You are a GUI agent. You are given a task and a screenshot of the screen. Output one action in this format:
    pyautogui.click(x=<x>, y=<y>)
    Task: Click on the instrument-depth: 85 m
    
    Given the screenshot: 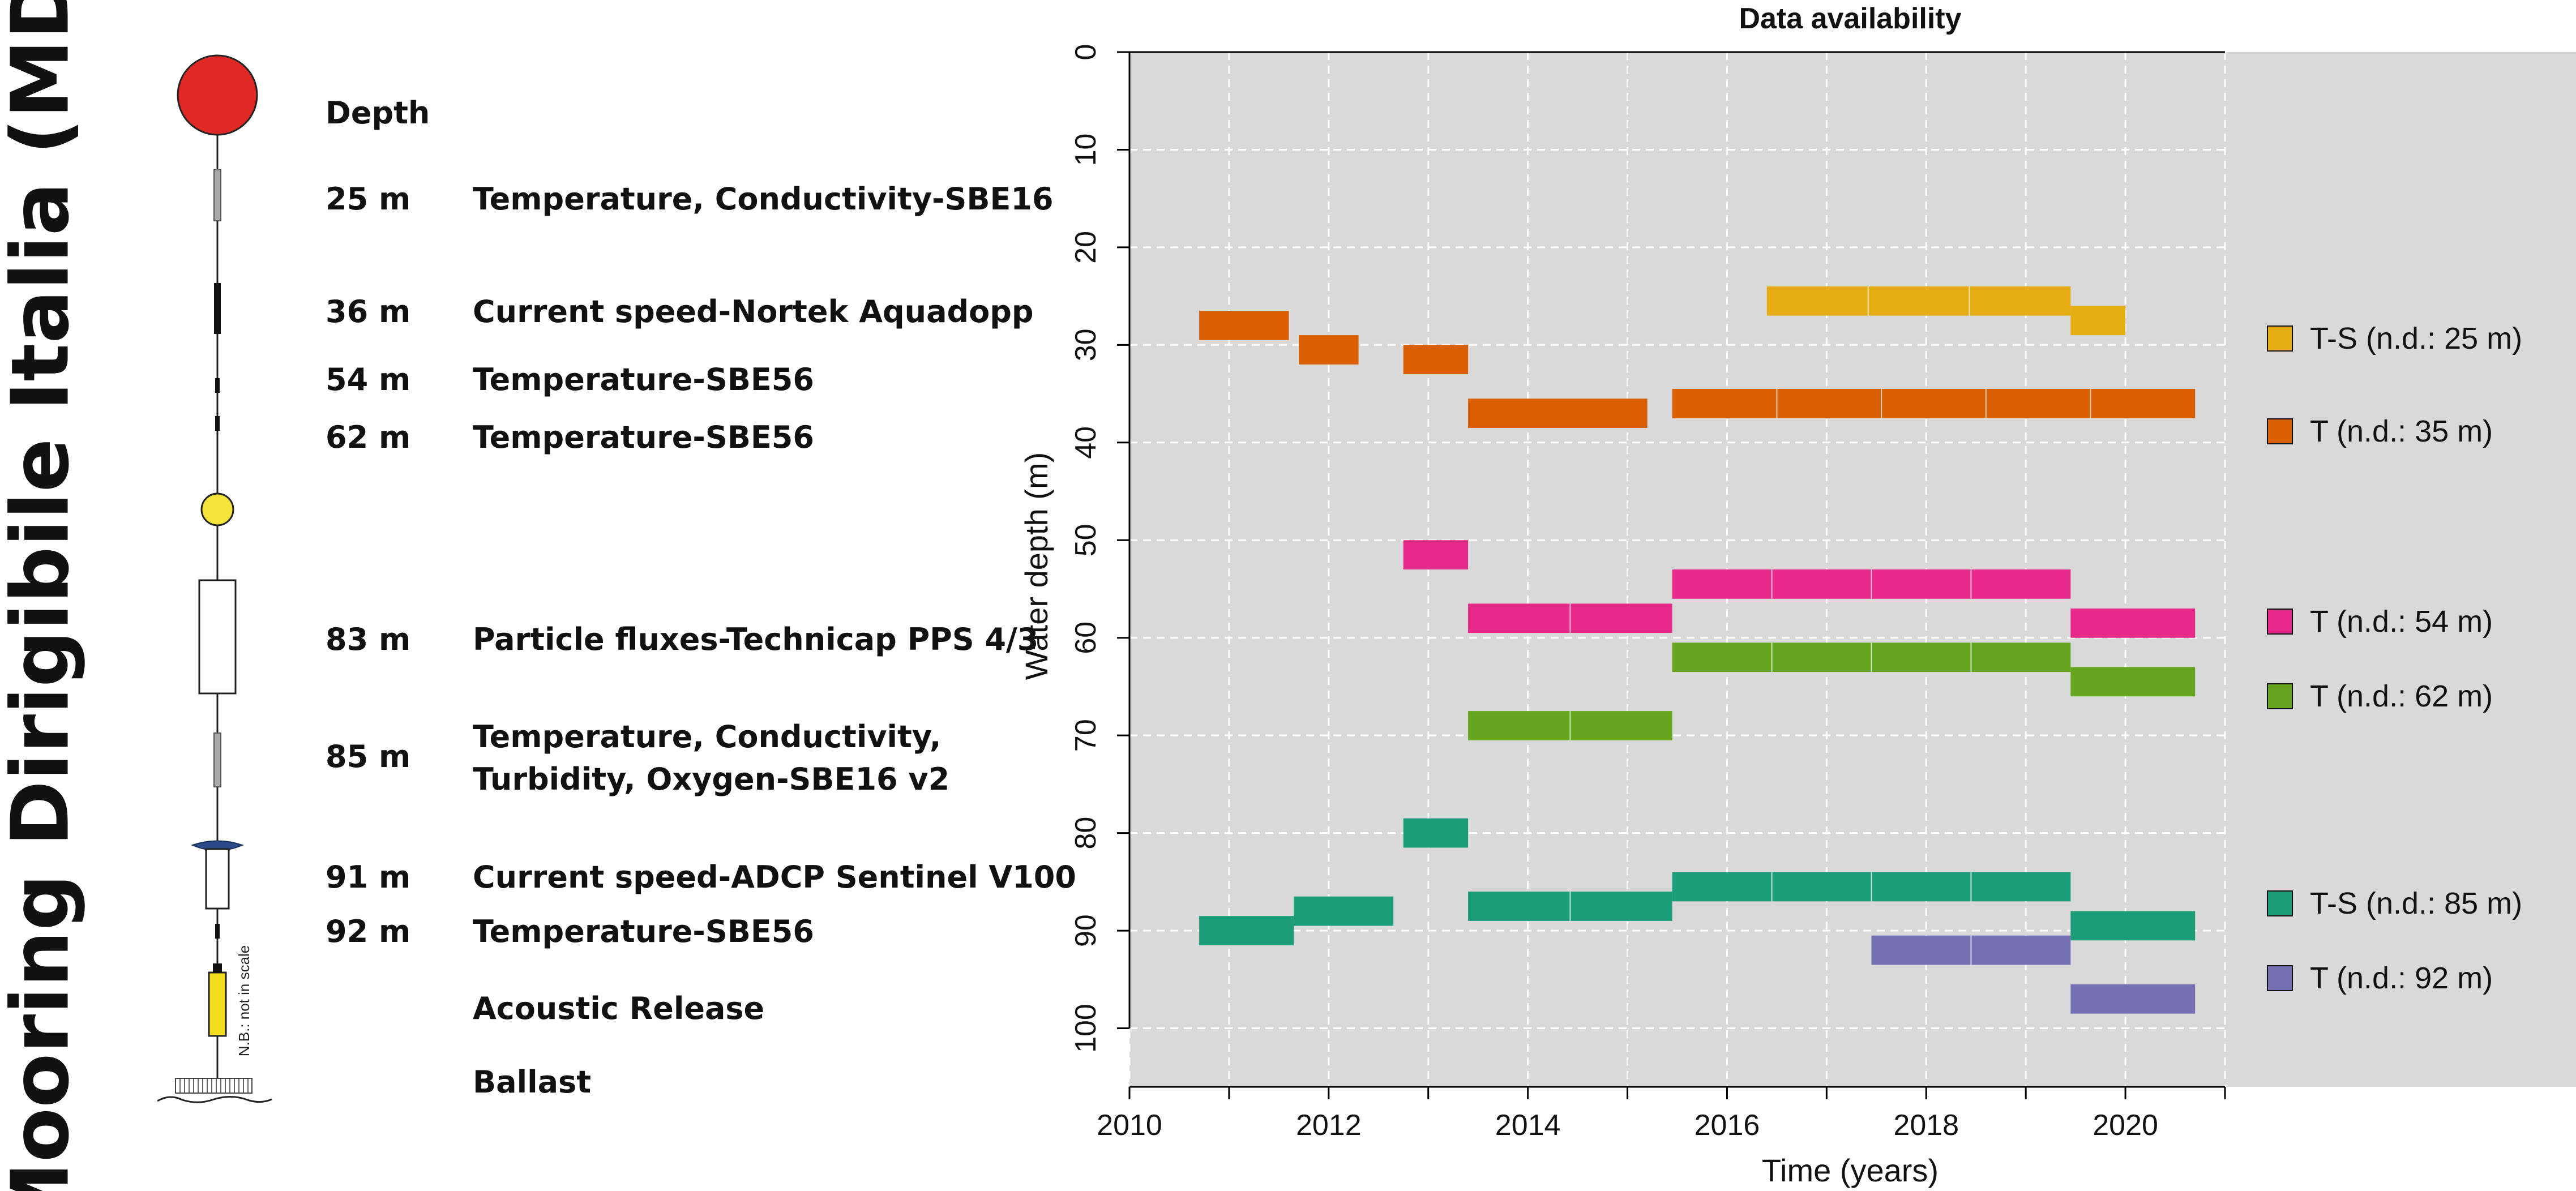 What is the action you would take?
    pyautogui.click(x=368, y=756)
    